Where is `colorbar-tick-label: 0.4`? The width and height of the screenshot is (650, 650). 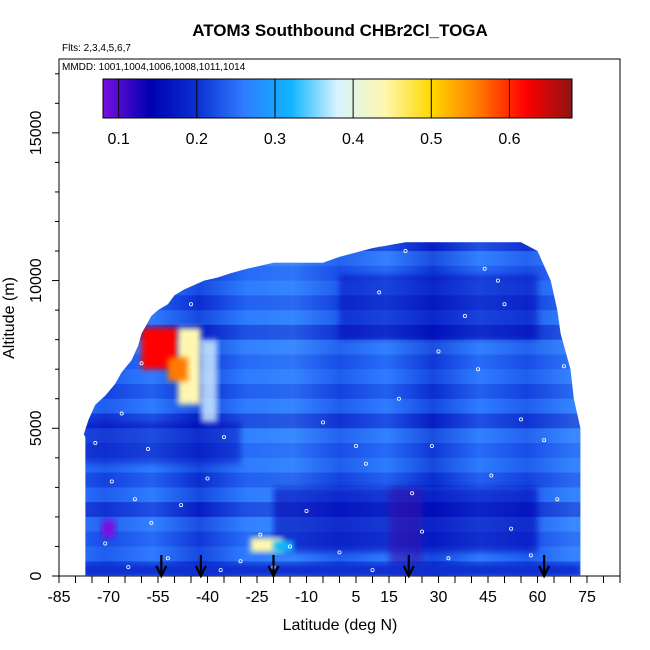 colorbar-tick-label: 0.4 is located at coordinates (353, 139).